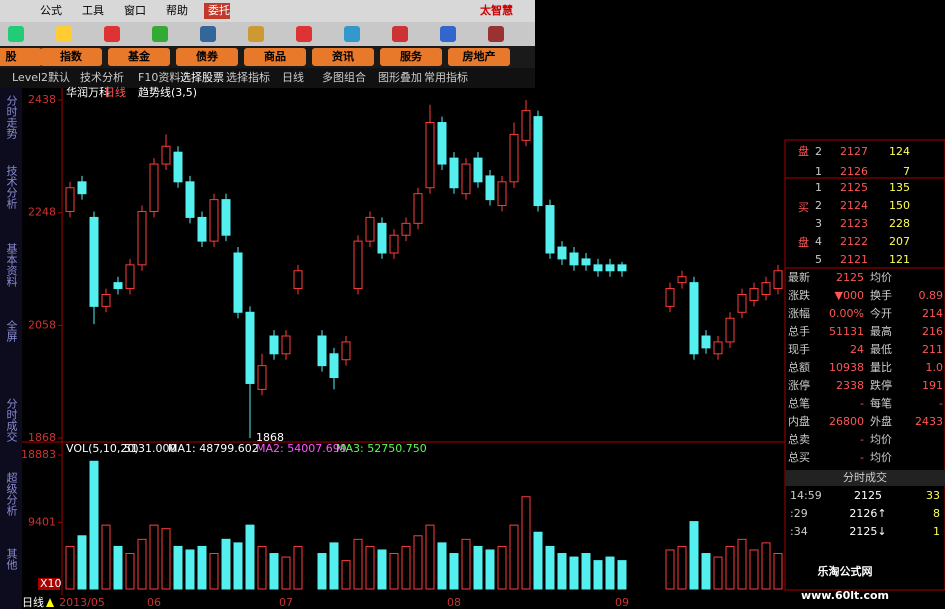 This screenshot has width=945, height=609. I want to click on trade-time: 14:59, so click(806, 495).